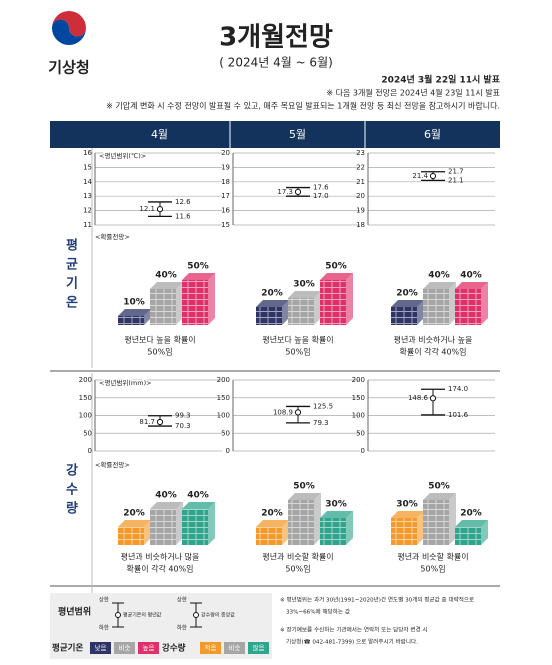  I want to click on legend-item: 높음, so click(149, 648).